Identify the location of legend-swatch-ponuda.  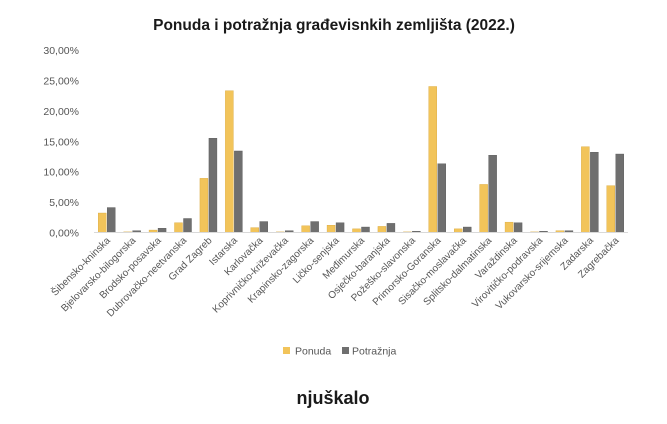
(286, 350).